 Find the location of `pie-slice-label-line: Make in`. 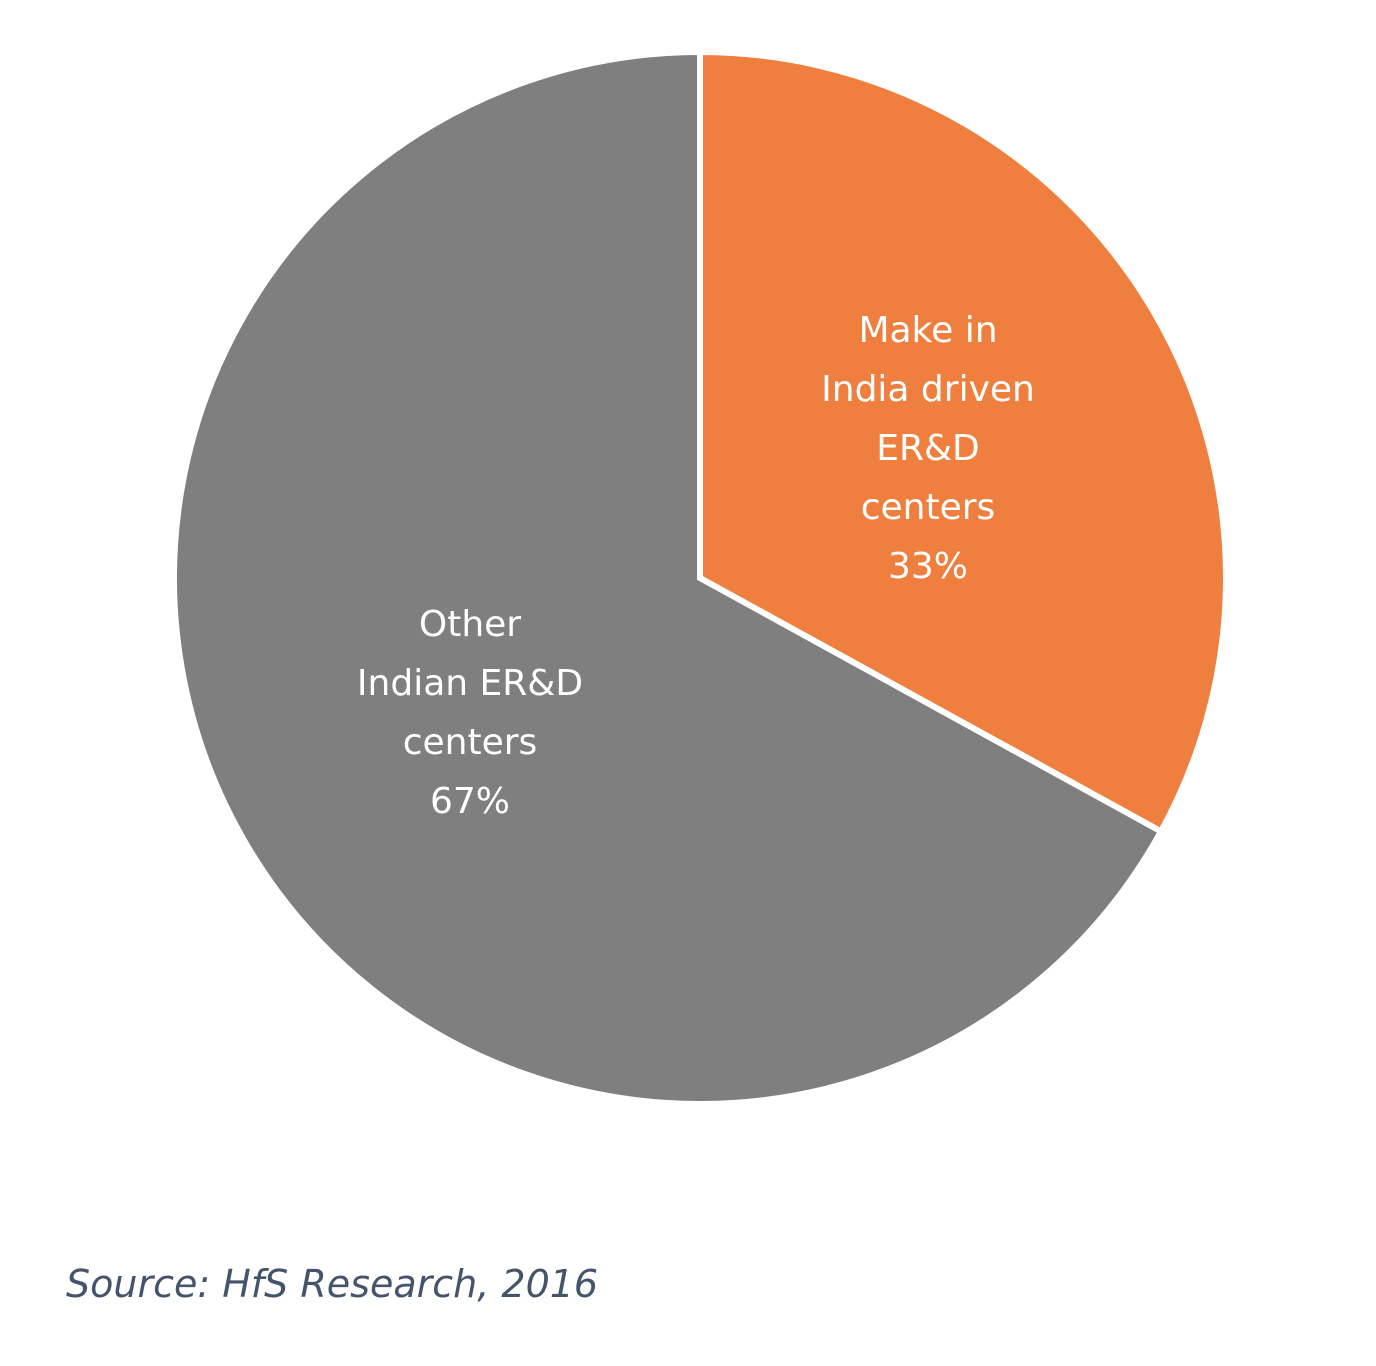

pie-slice-label-line: Make in is located at coordinates (927, 330).